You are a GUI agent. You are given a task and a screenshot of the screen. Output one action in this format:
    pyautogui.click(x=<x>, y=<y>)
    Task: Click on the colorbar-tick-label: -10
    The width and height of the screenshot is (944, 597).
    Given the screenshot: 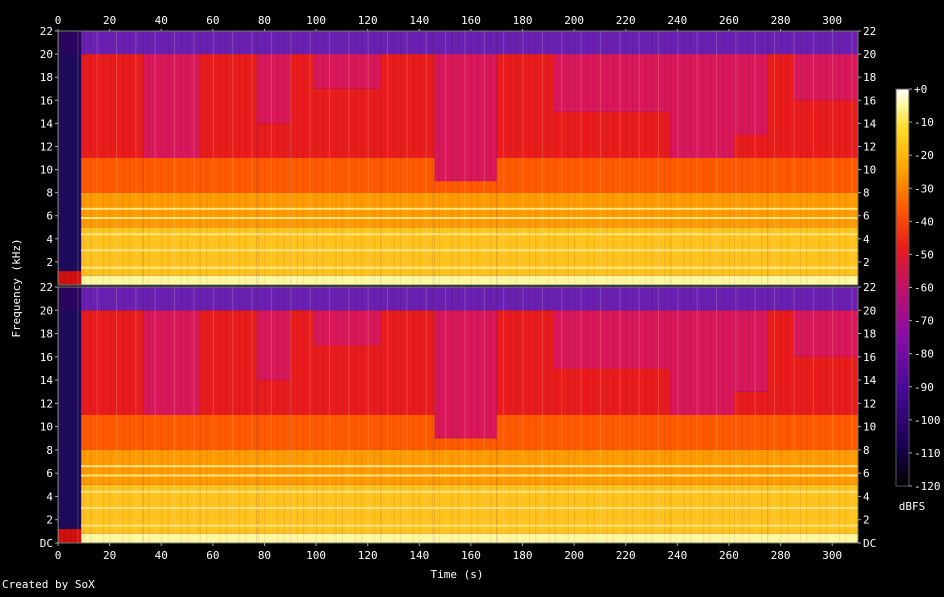 What is the action you would take?
    pyautogui.click(x=924, y=122)
    